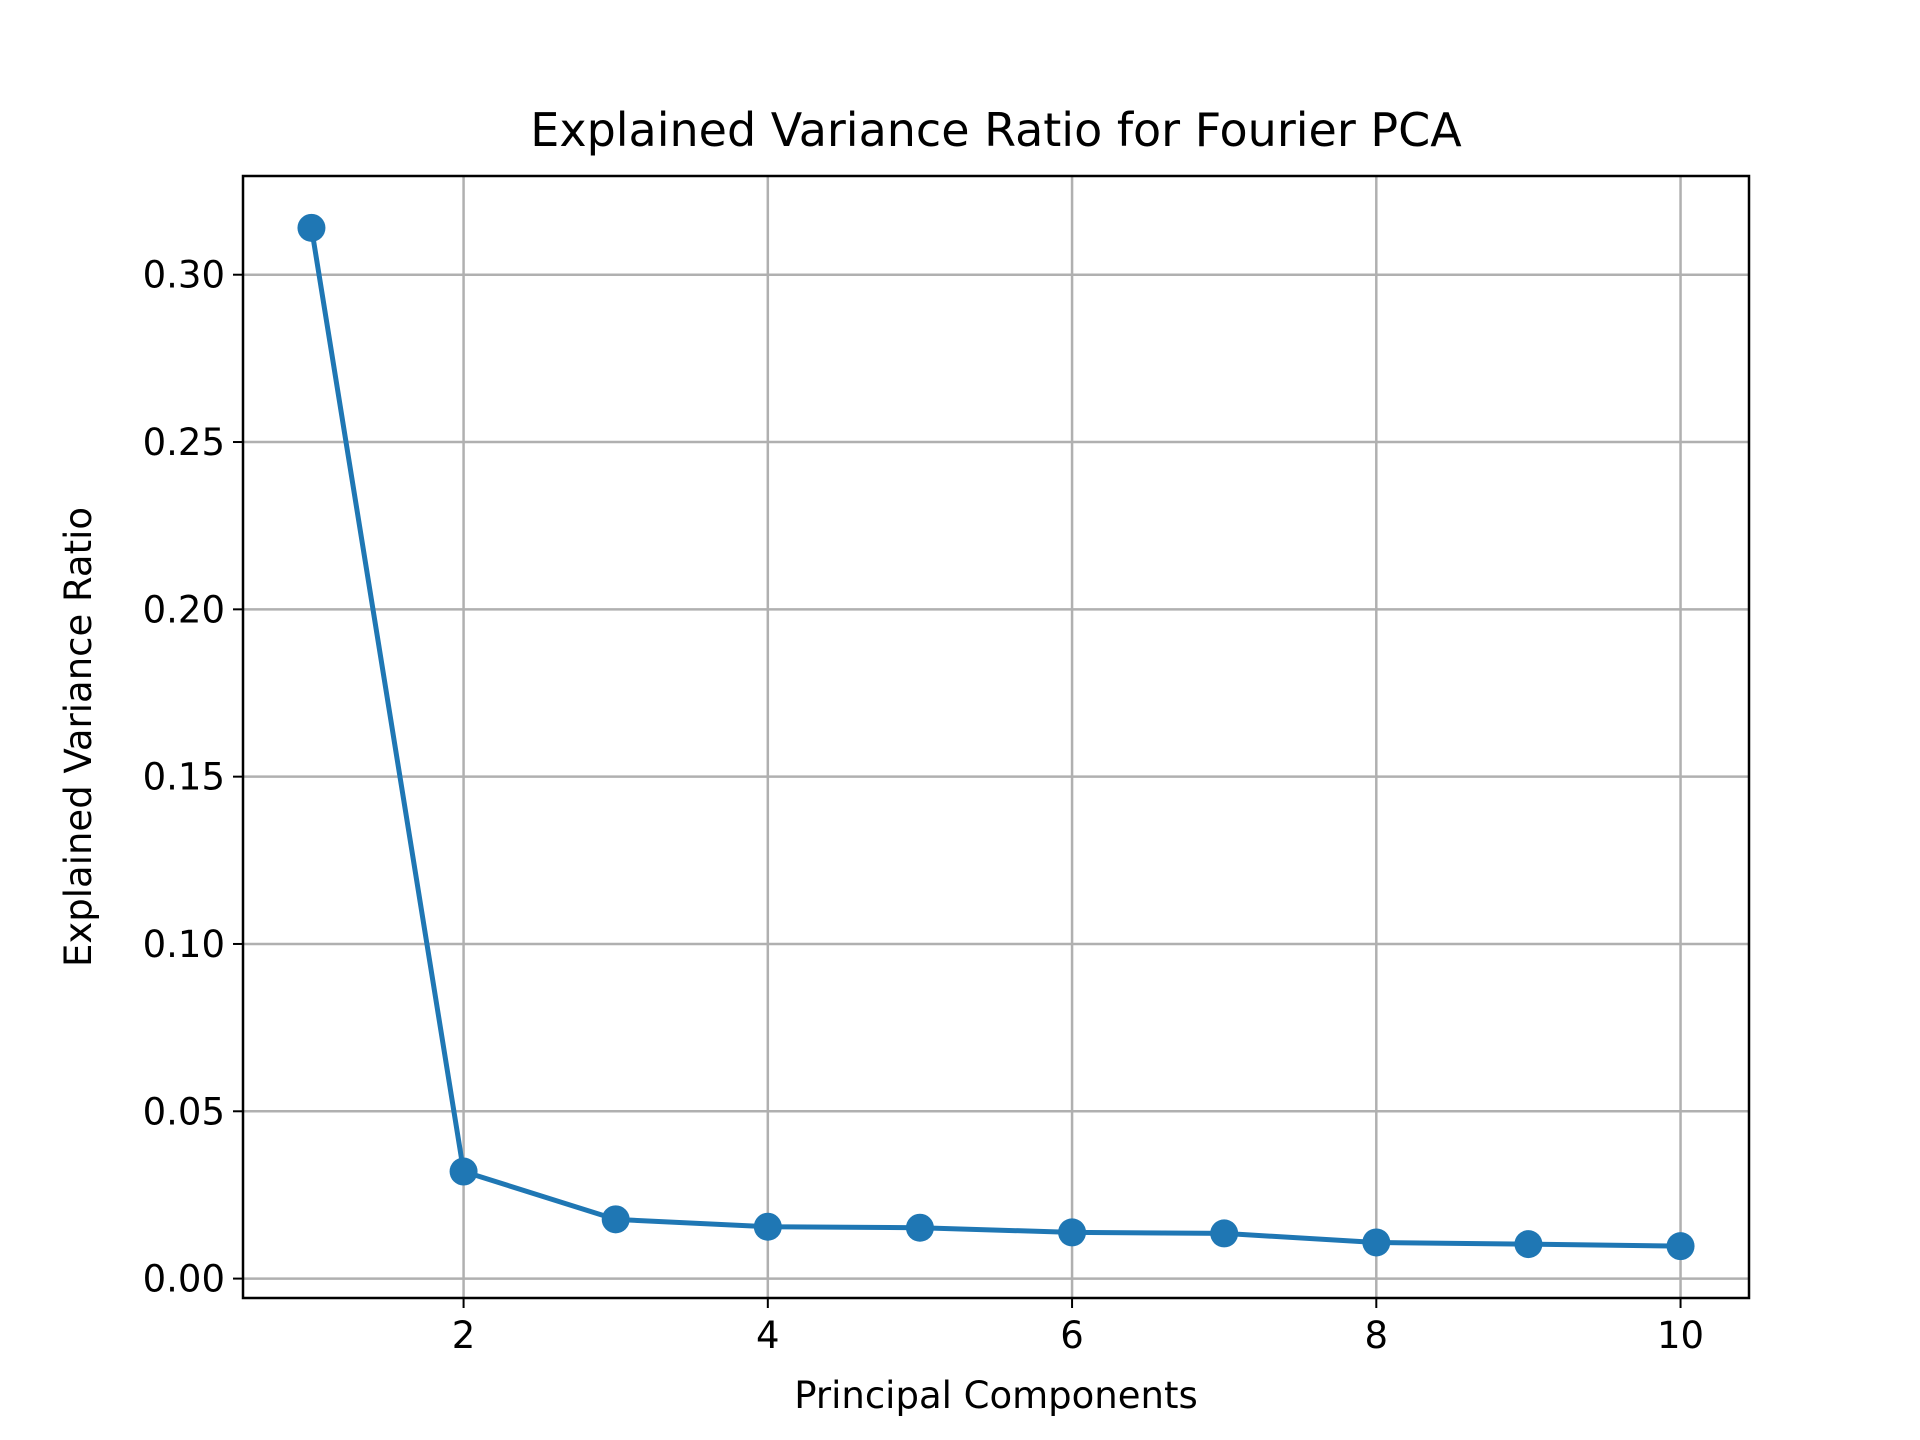 This screenshot has width=1920, height=1440. Describe the element at coordinates (184, 609) in the screenshot. I see `y-tick-label: 0.20` at that location.